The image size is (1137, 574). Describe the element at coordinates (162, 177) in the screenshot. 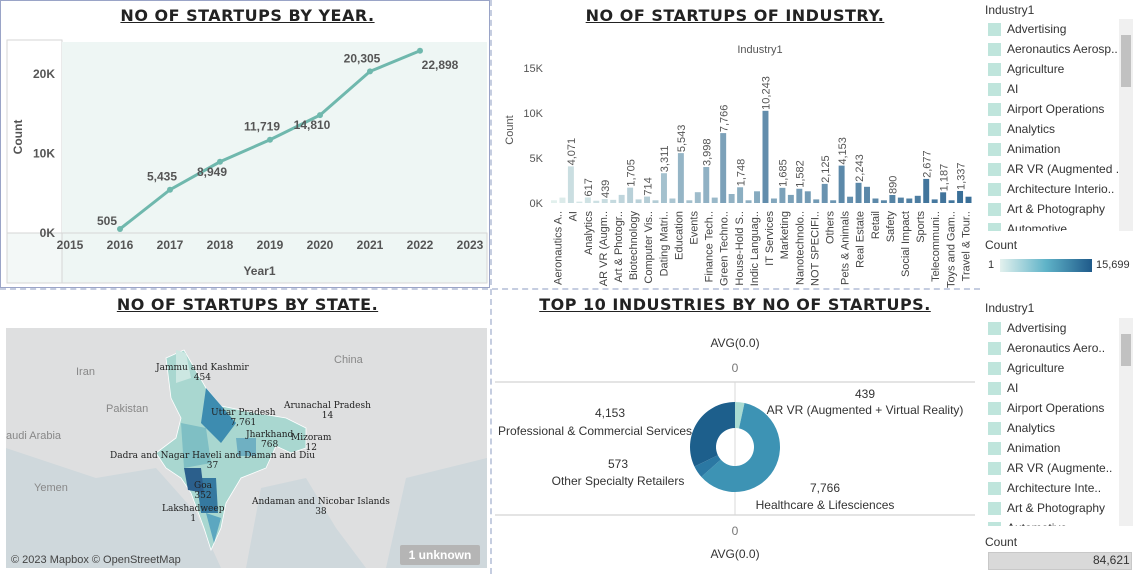

I see `year-data-label: 5,435` at that location.